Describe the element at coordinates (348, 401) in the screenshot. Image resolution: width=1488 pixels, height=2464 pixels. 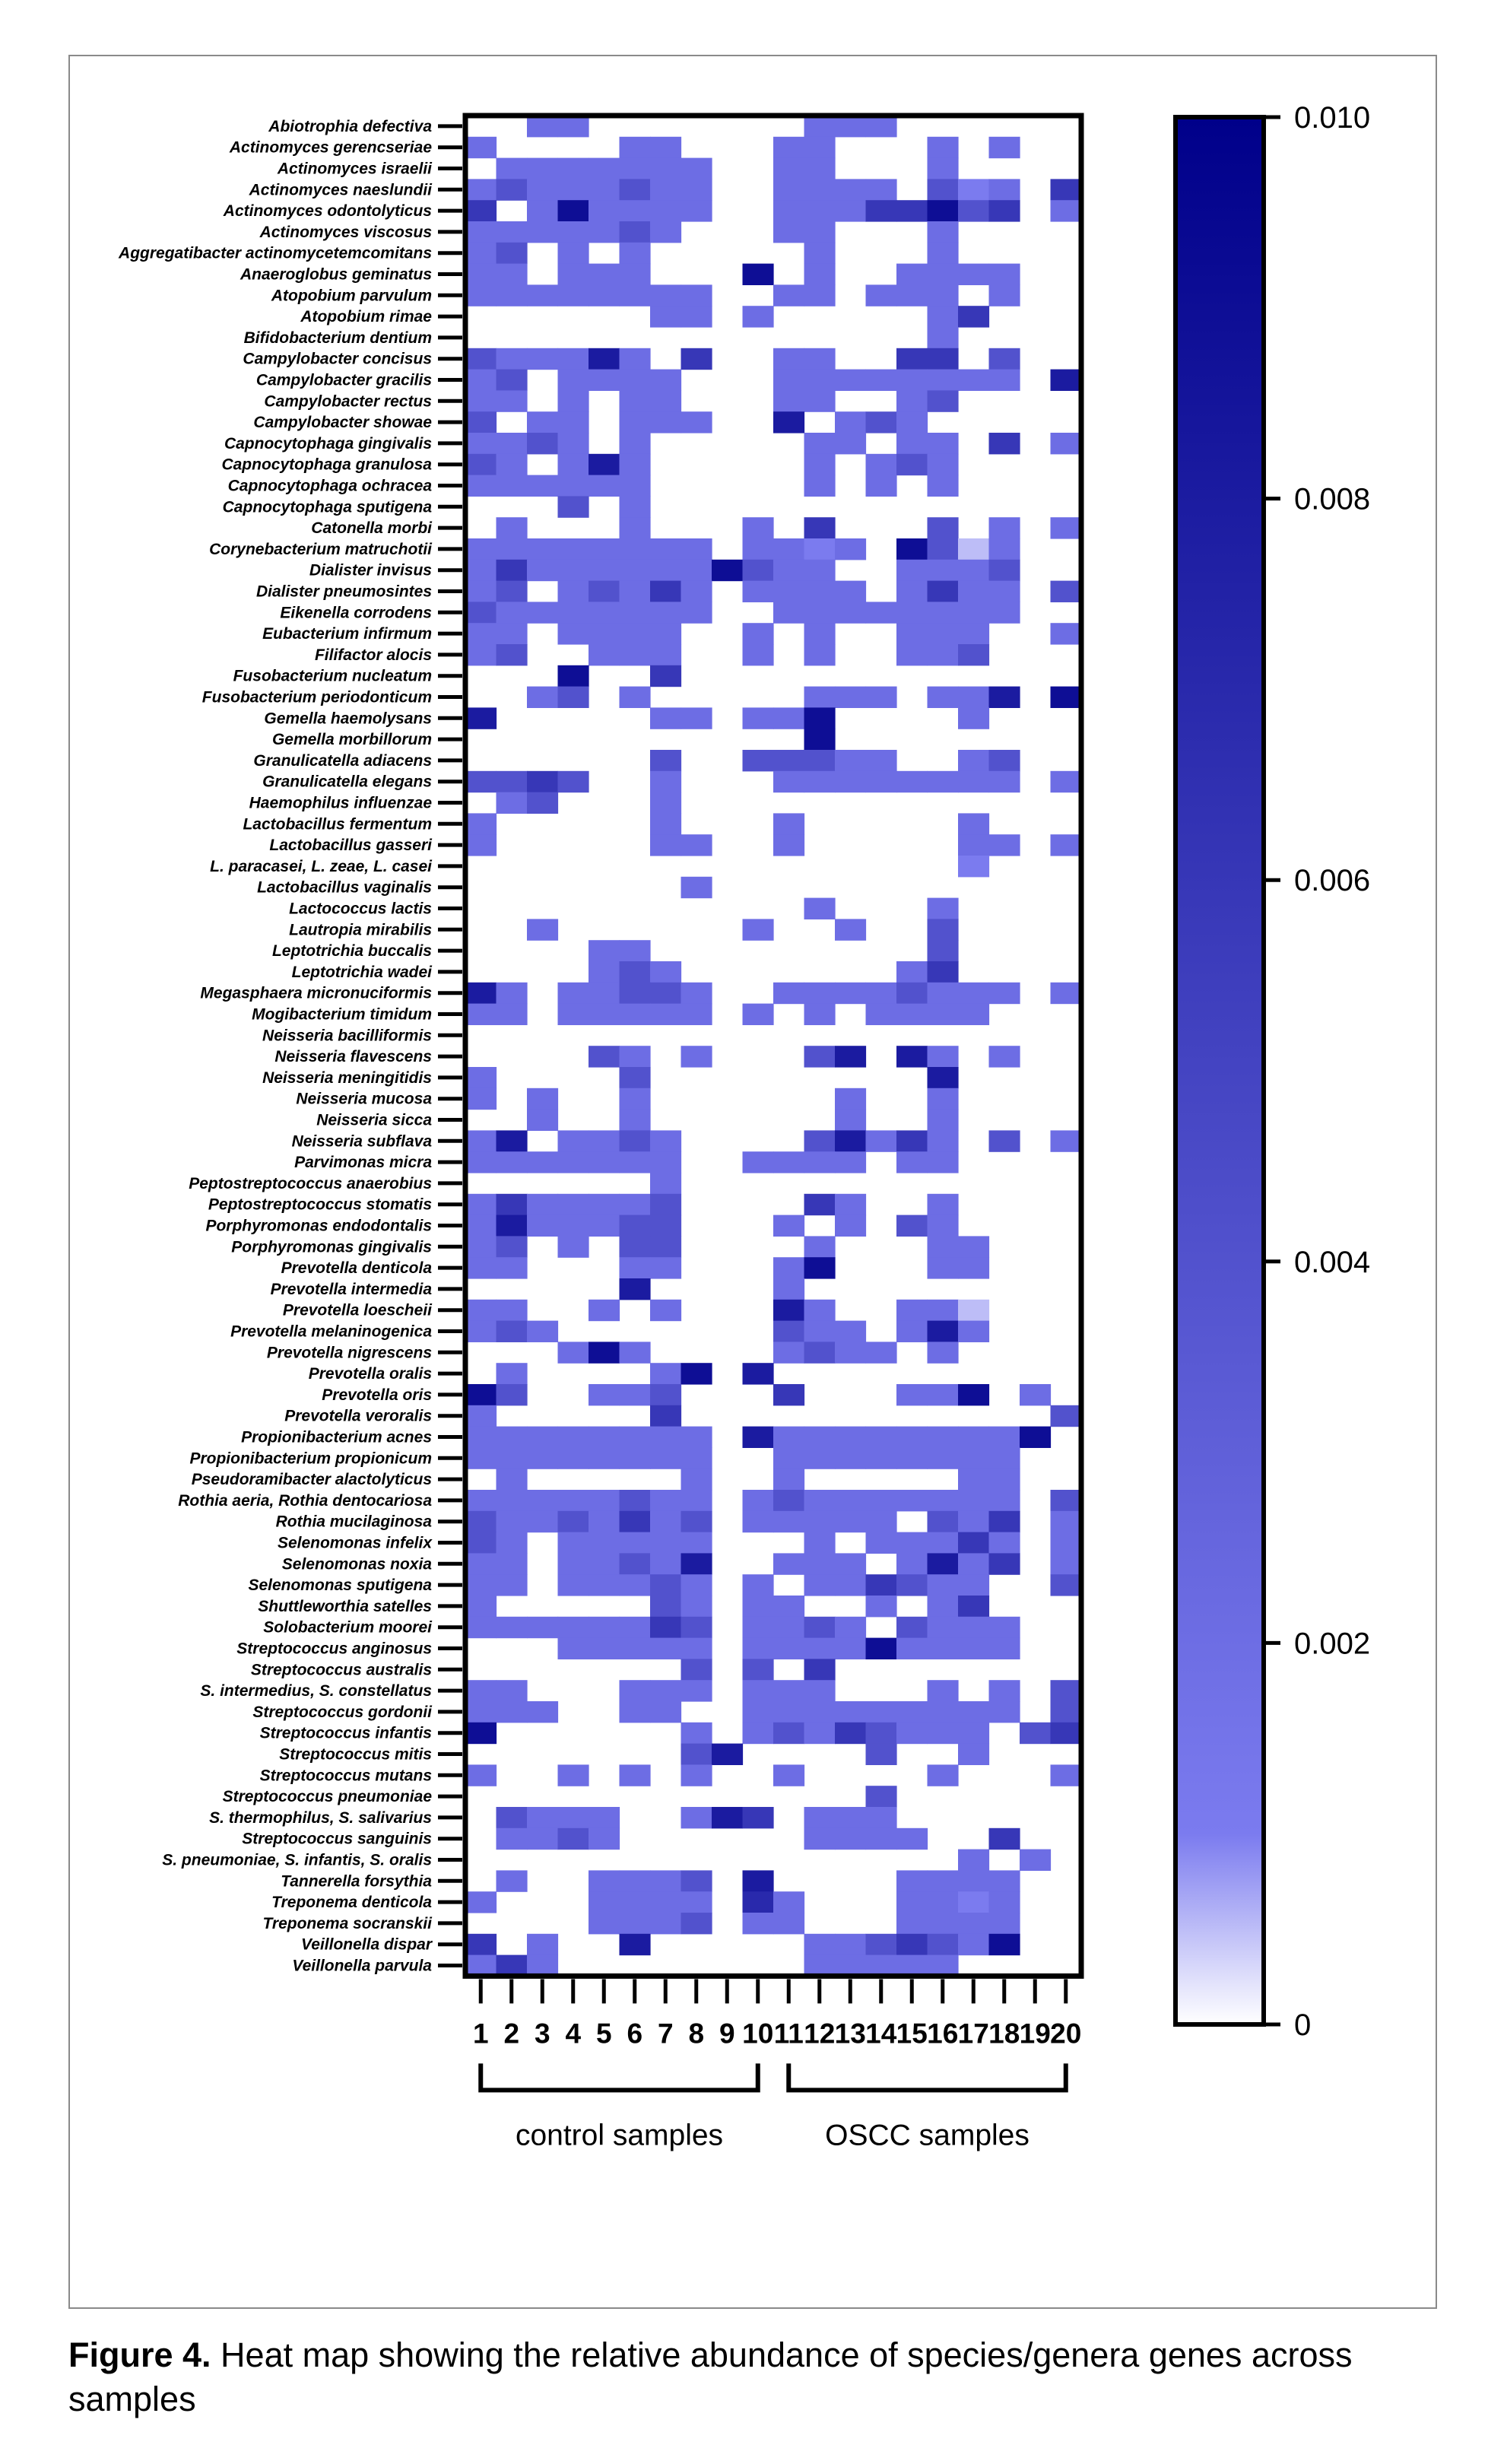
I see `y-tick-label: Campylobacter rectus` at that location.